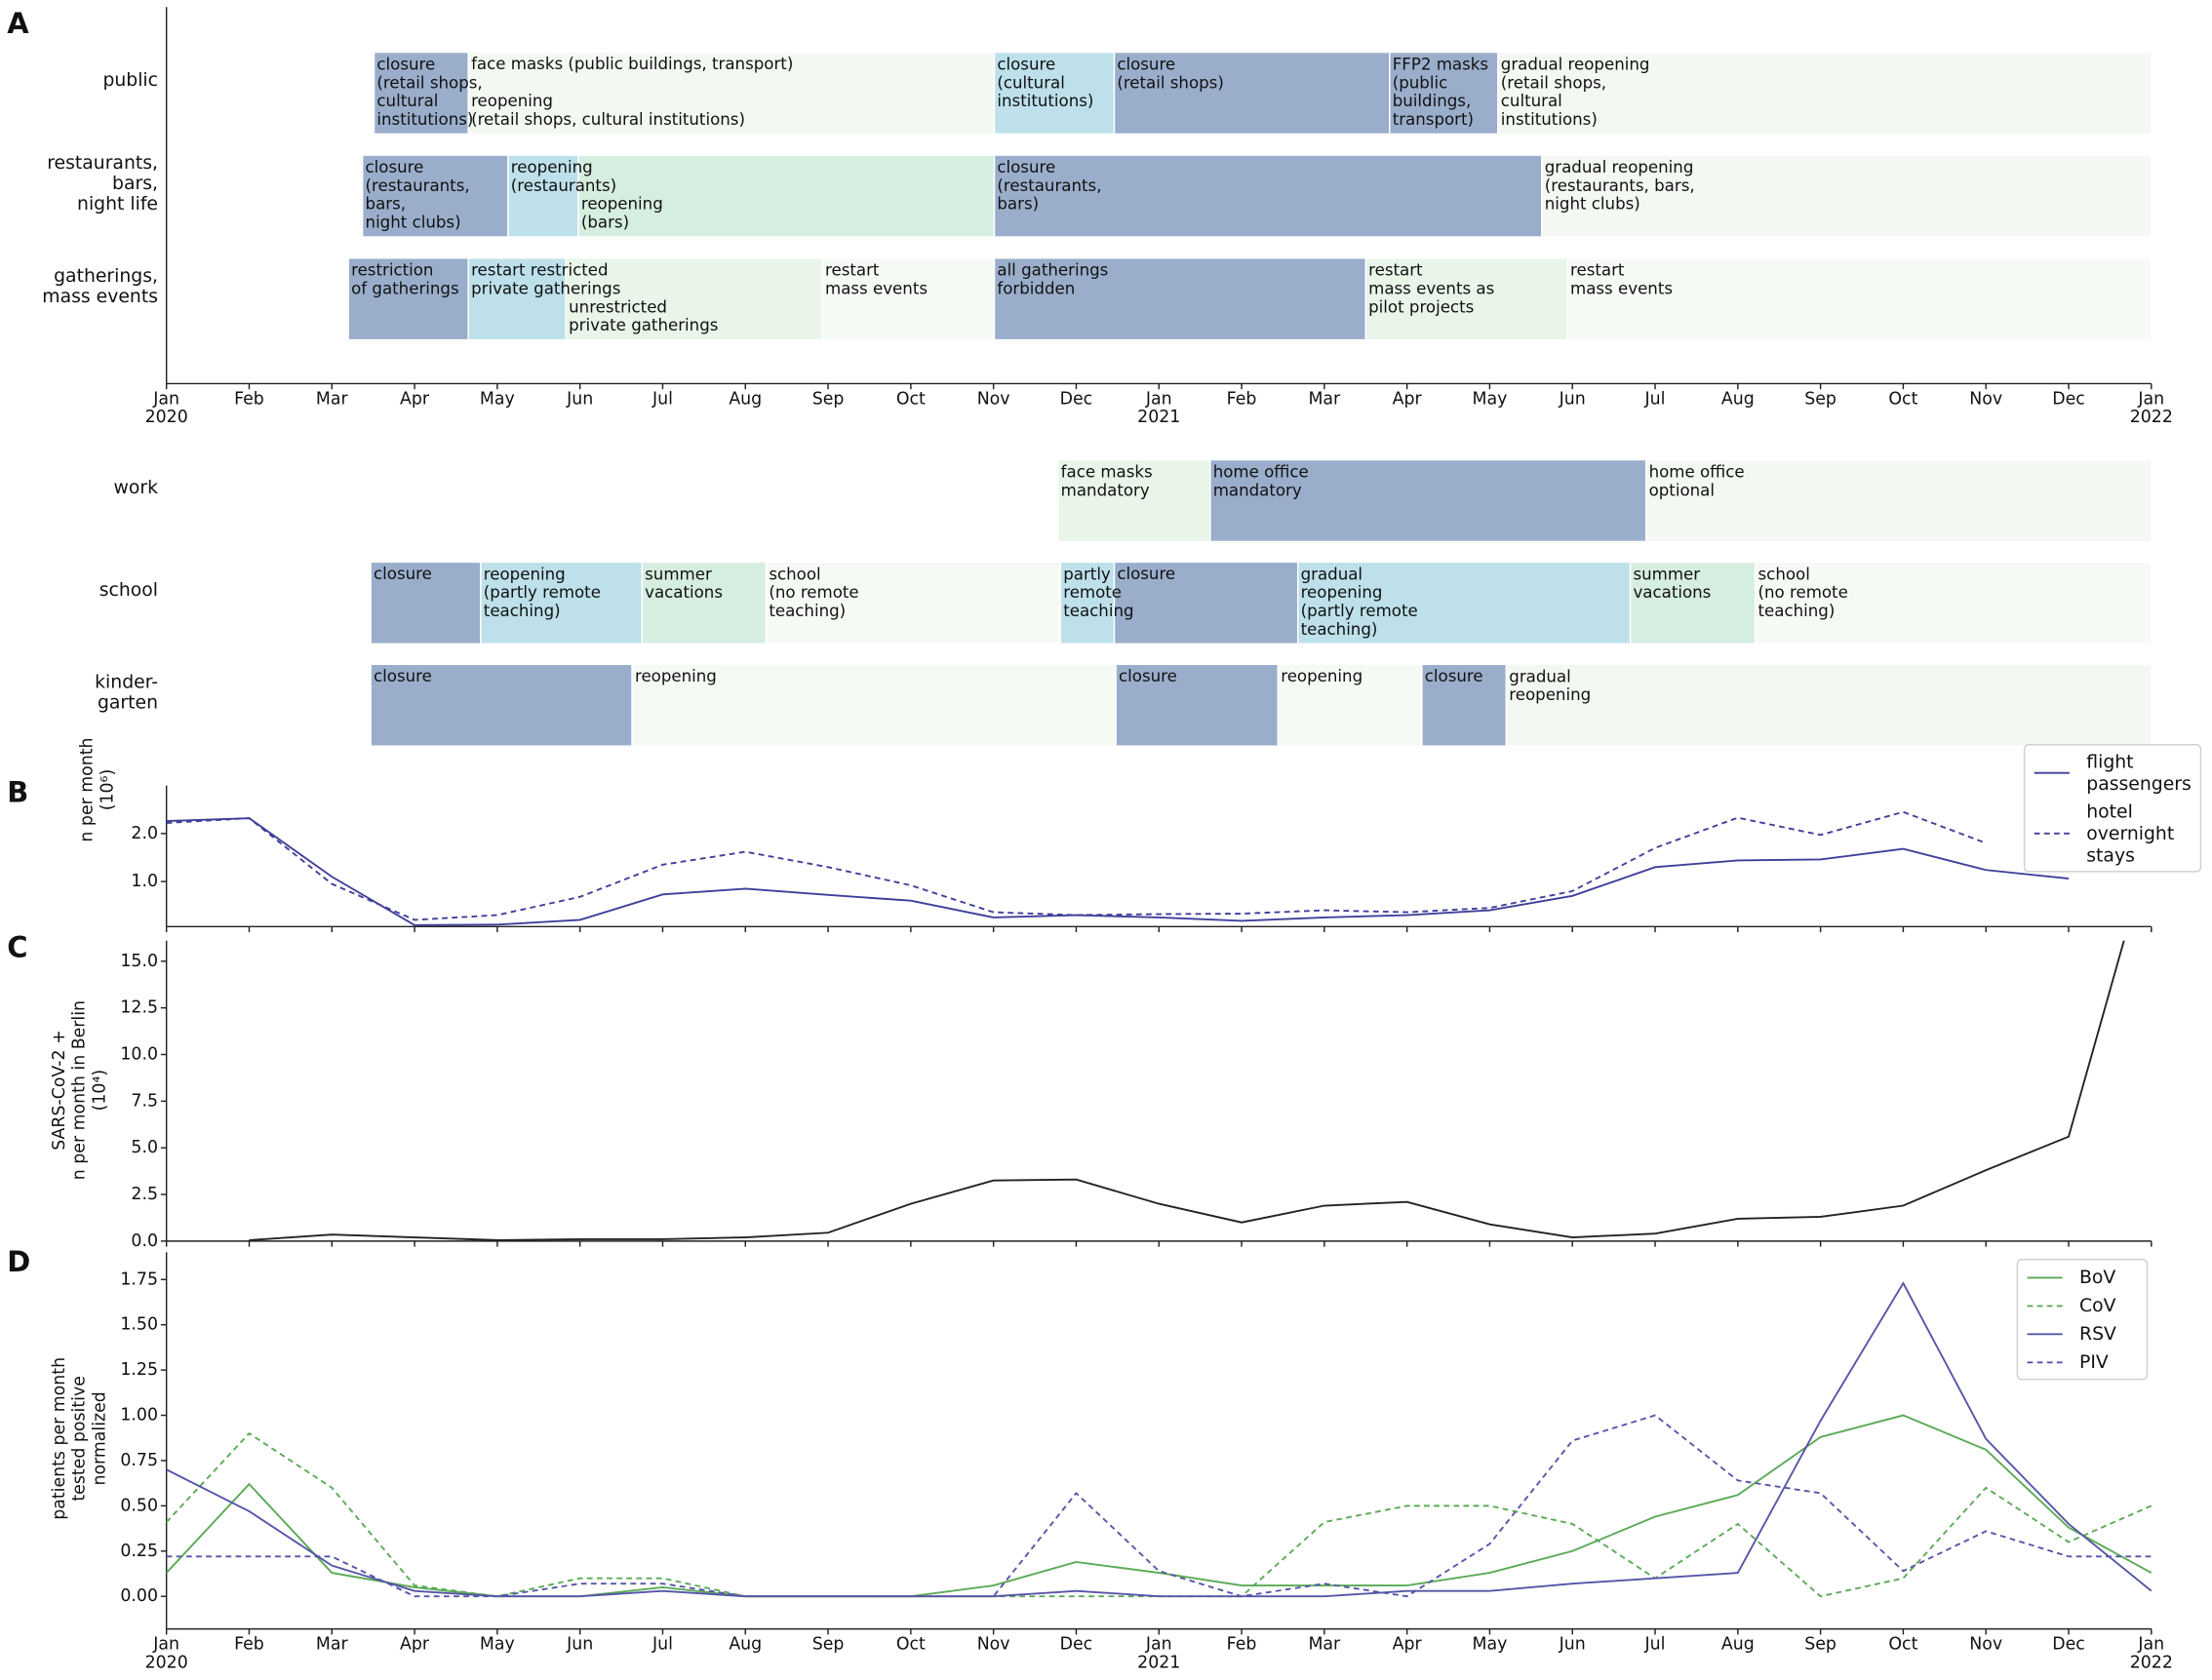  Describe the element at coordinates (1672, 583) in the screenshot. I see `bar-label: summer vacations` at that location.